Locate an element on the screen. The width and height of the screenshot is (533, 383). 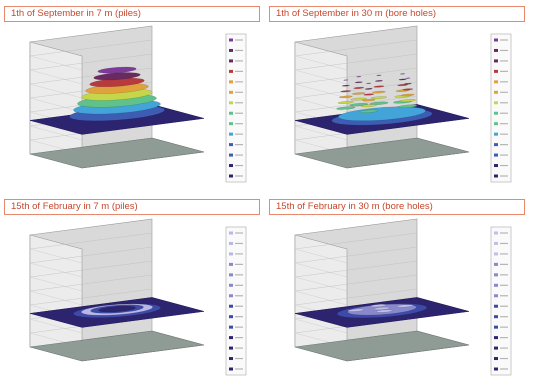
chart-title: 15th of February in 7 m (piles) is located at coordinates (74, 206).